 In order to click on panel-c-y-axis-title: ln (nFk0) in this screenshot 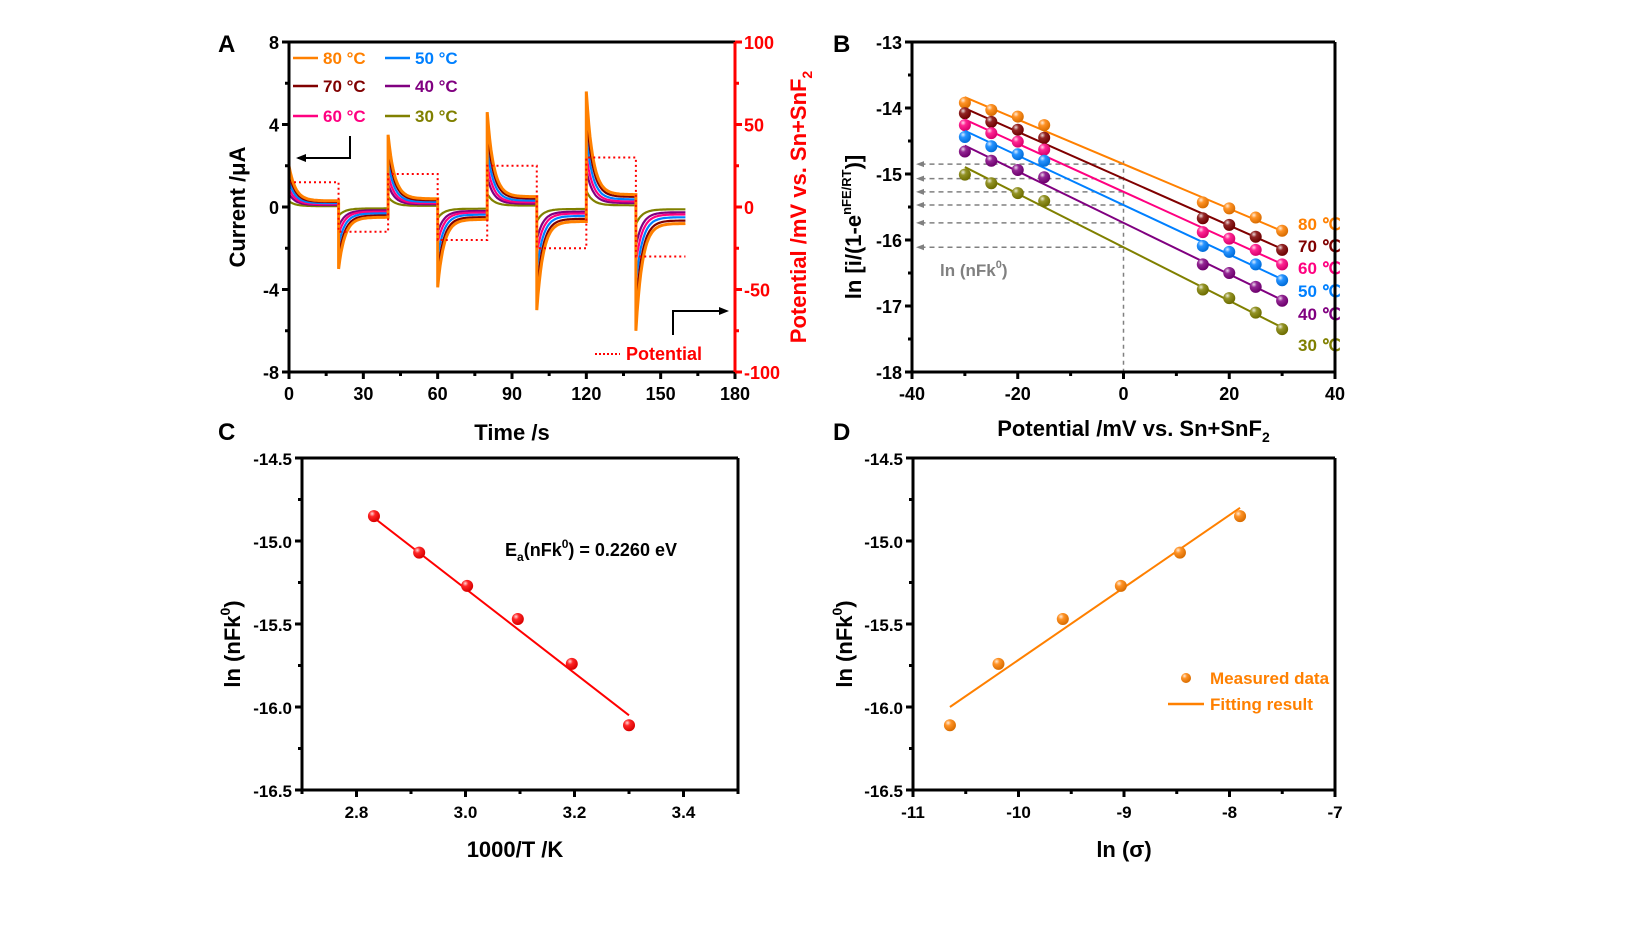, I will do `click(231, 643)`.